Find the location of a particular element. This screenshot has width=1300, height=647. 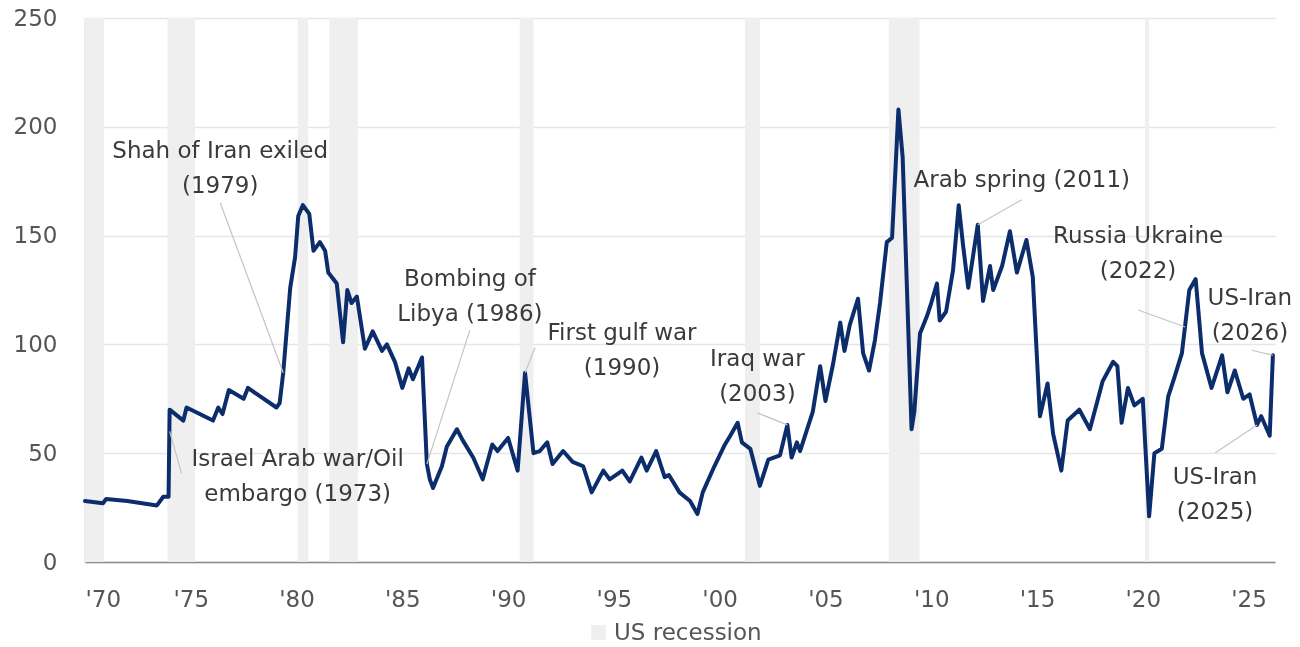

x-tick-label: '10 is located at coordinates (931, 598).